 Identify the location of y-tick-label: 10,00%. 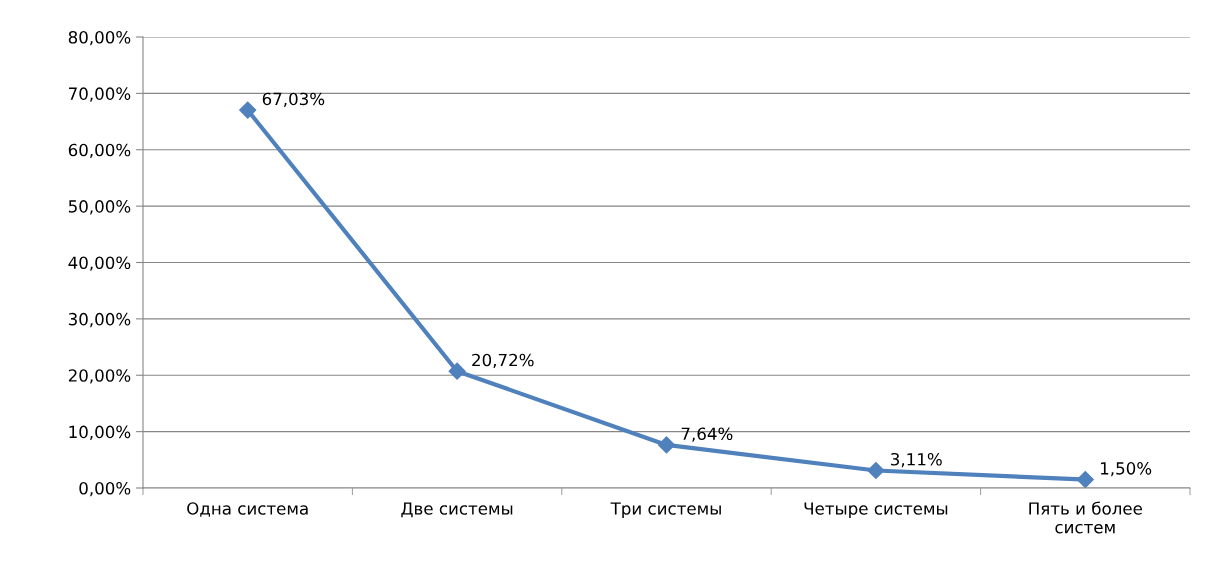
(100, 432).